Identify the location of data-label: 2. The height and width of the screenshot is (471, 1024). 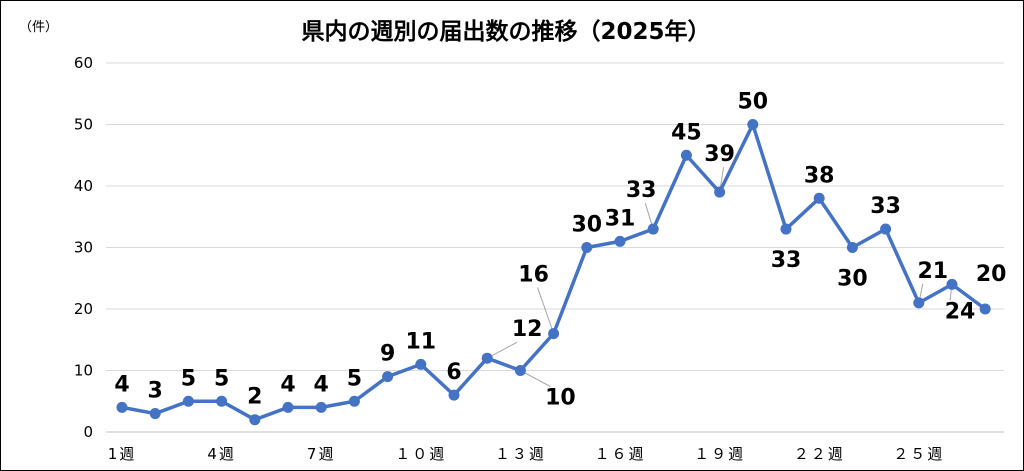
(254, 397).